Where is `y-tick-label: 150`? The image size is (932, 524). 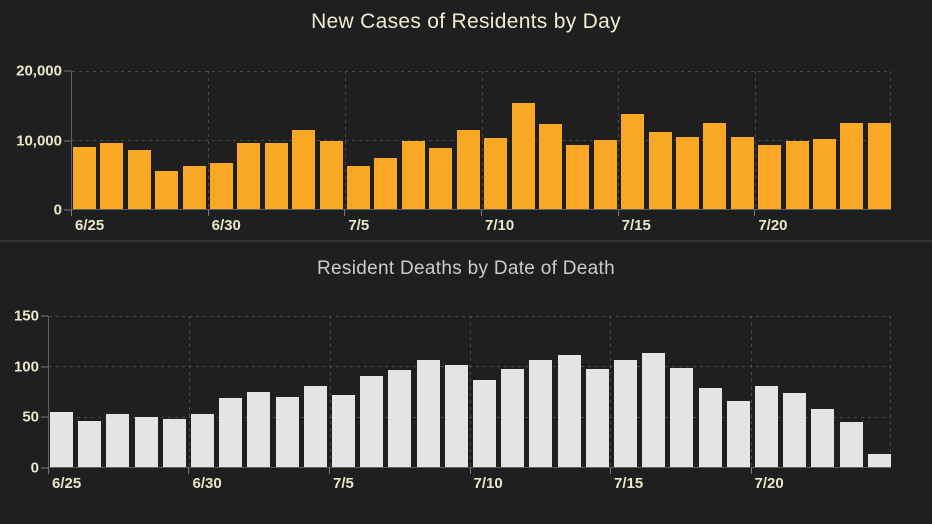
y-tick-label: 150 is located at coordinates (26, 316).